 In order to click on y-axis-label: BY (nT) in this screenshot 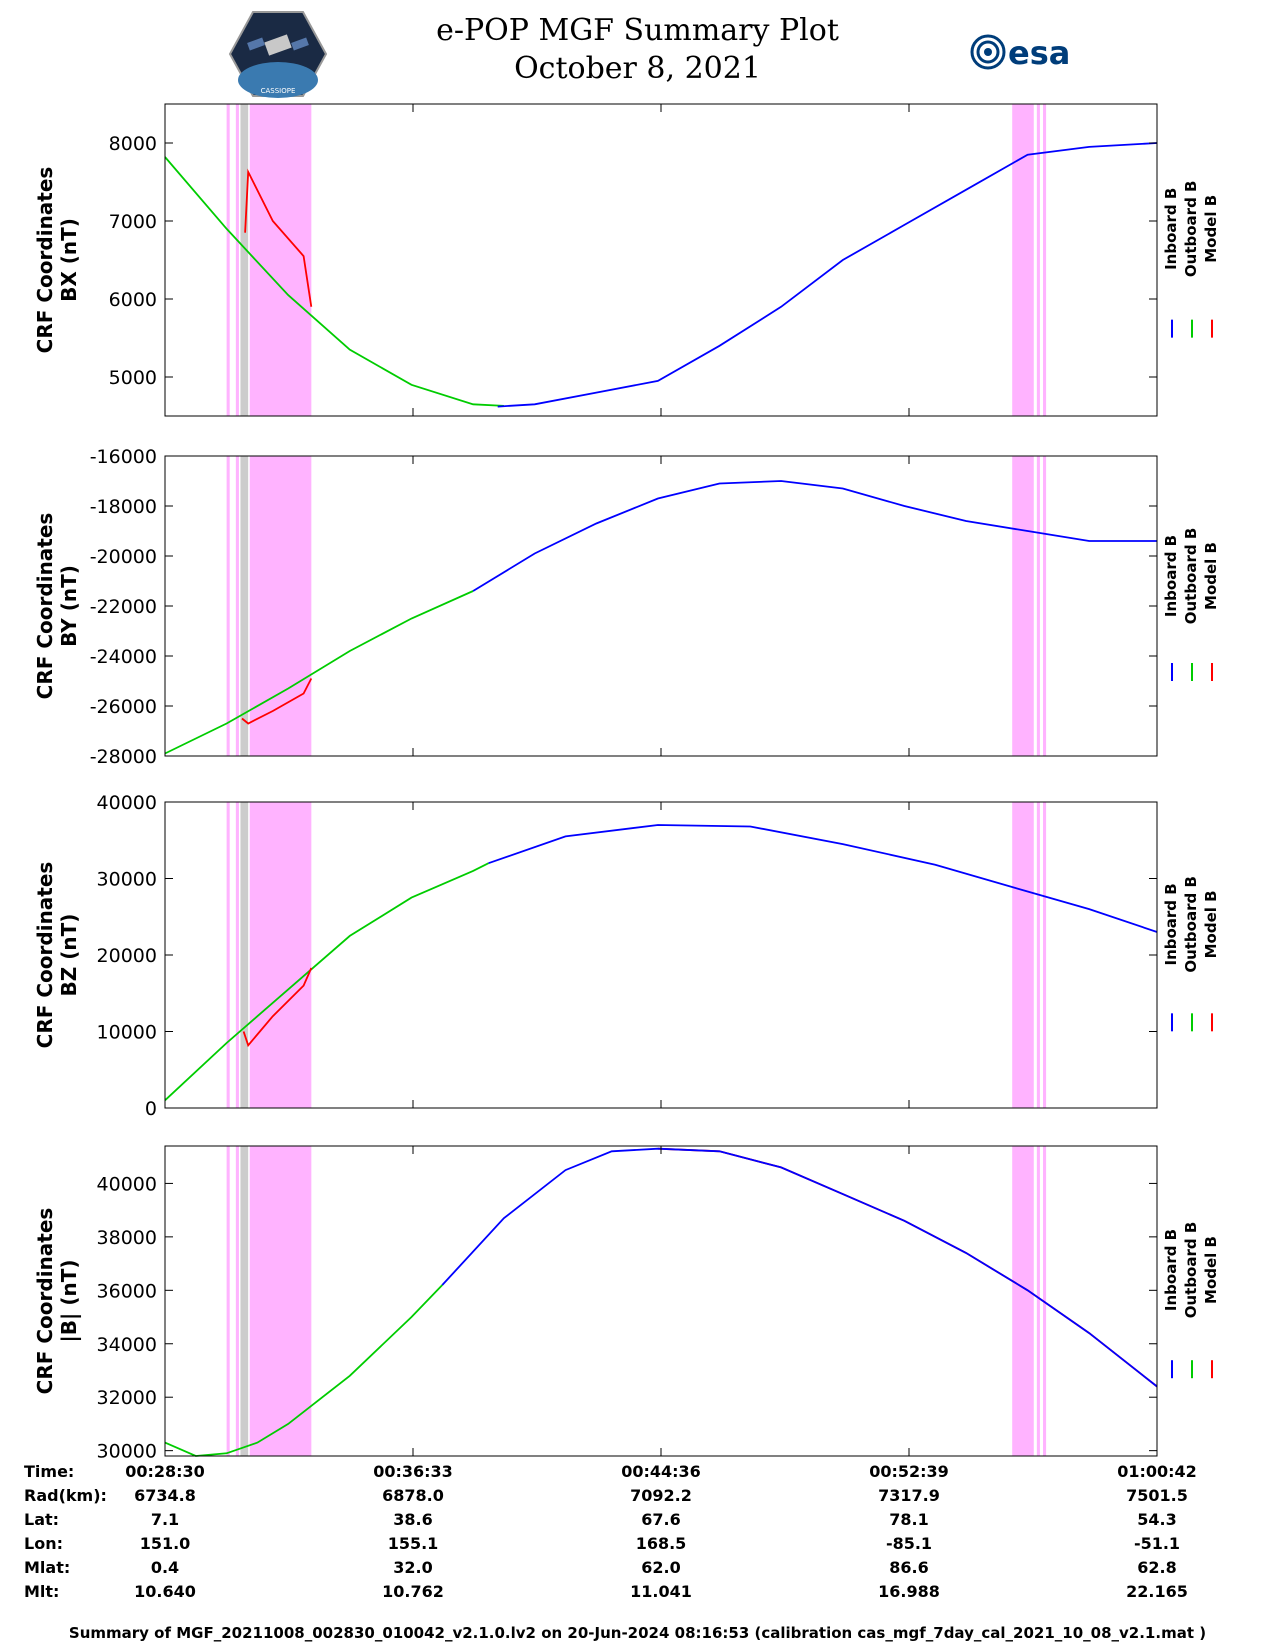, I will do `click(69, 606)`.